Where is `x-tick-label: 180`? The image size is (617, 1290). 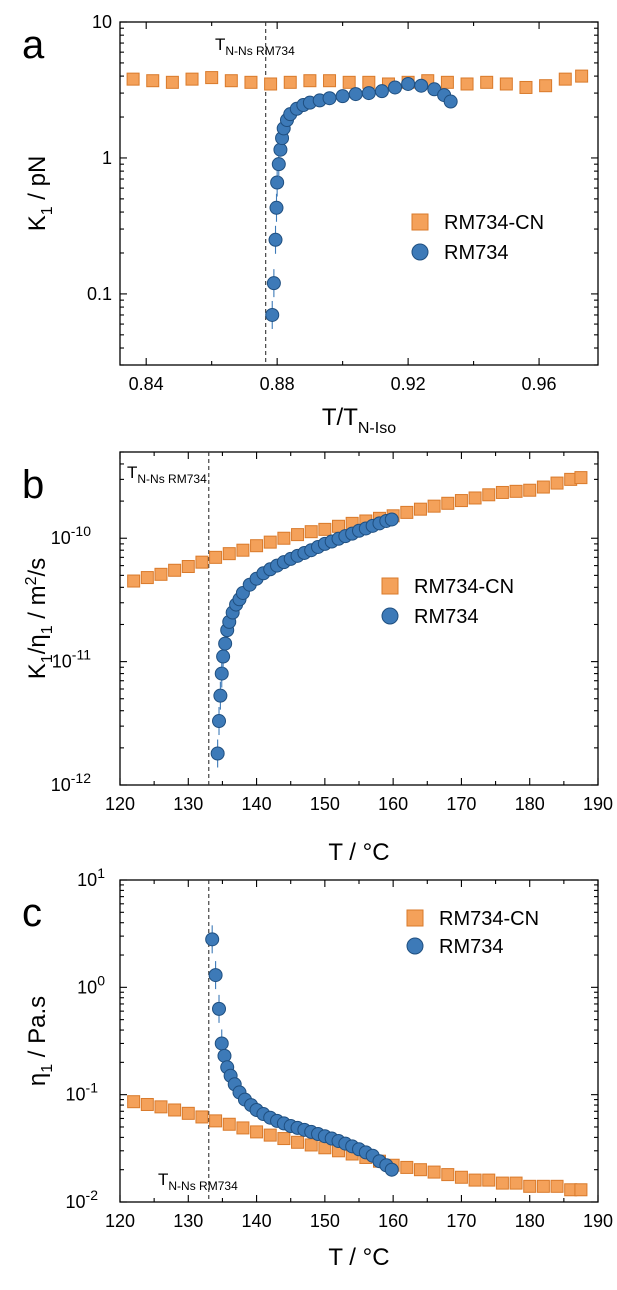 x-tick-label: 180 is located at coordinates (530, 804).